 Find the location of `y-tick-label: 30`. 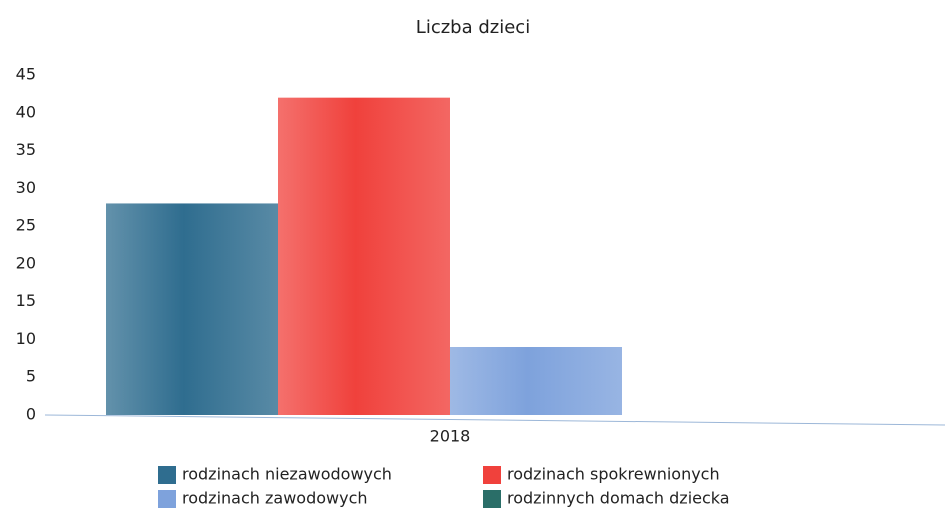

y-tick-label: 30 is located at coordinates (26, 187).